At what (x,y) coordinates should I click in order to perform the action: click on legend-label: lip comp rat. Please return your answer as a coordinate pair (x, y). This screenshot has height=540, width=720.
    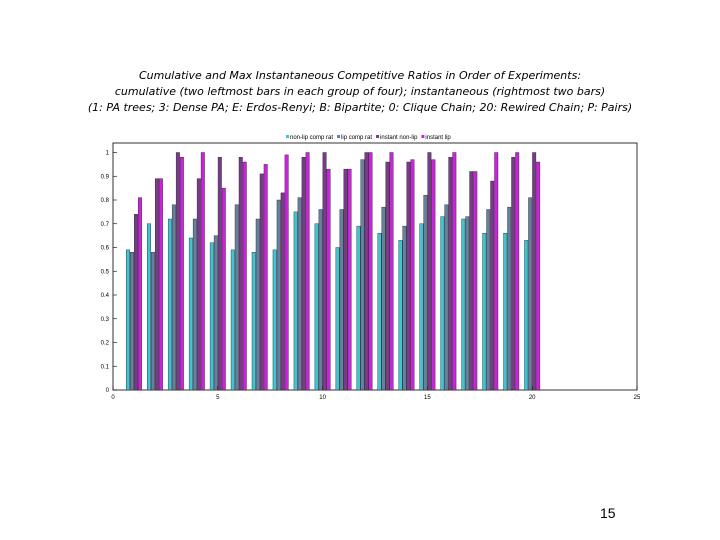
    Looking at the image, I should click on (356, 138).